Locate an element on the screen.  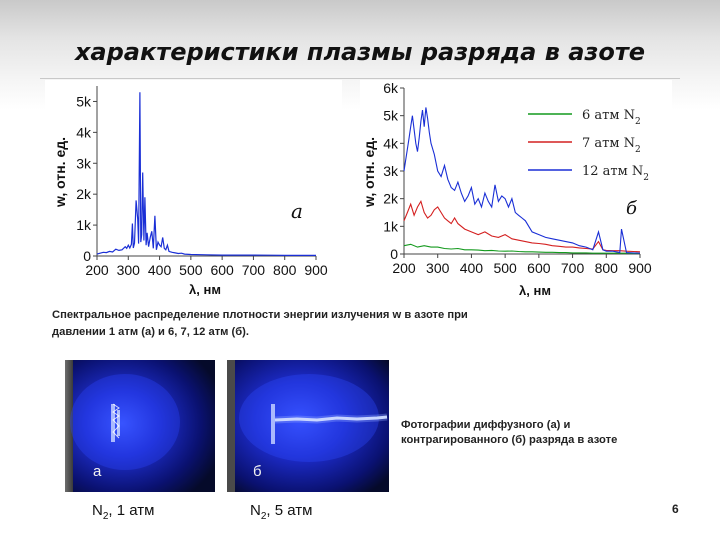
b-ytick-label: 5k is located at coordinates (391, 116).